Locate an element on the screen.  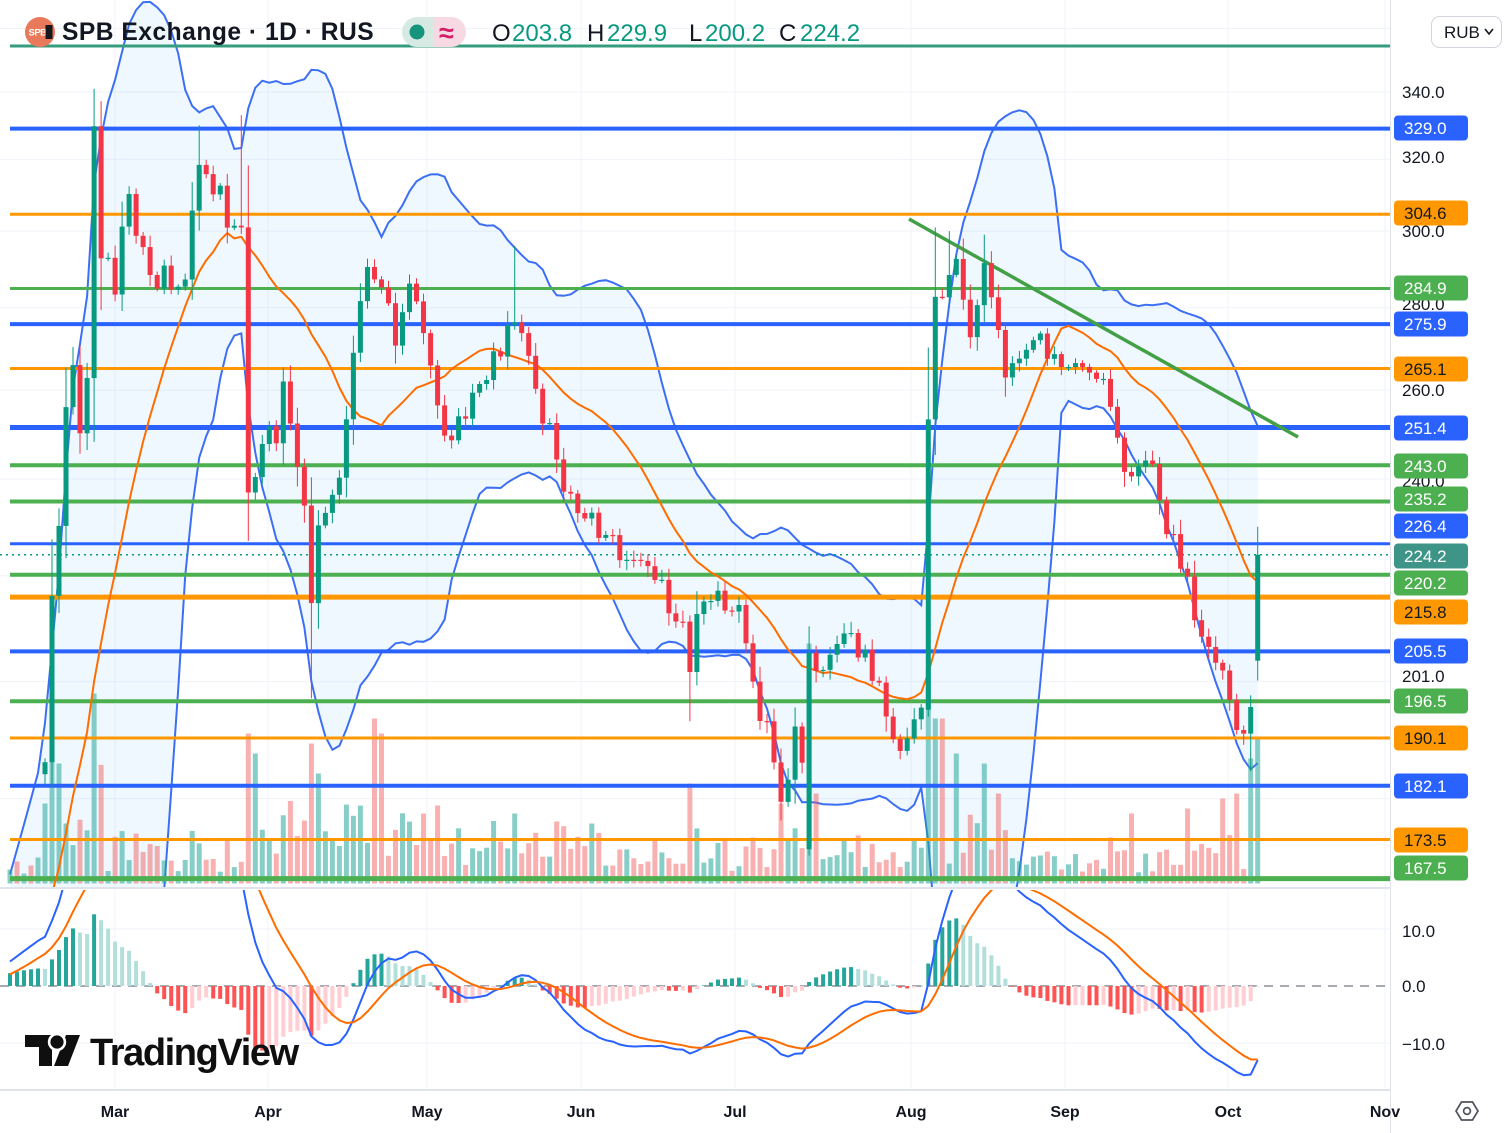
svg-text: Jul is located at coordinates (734, 1112).